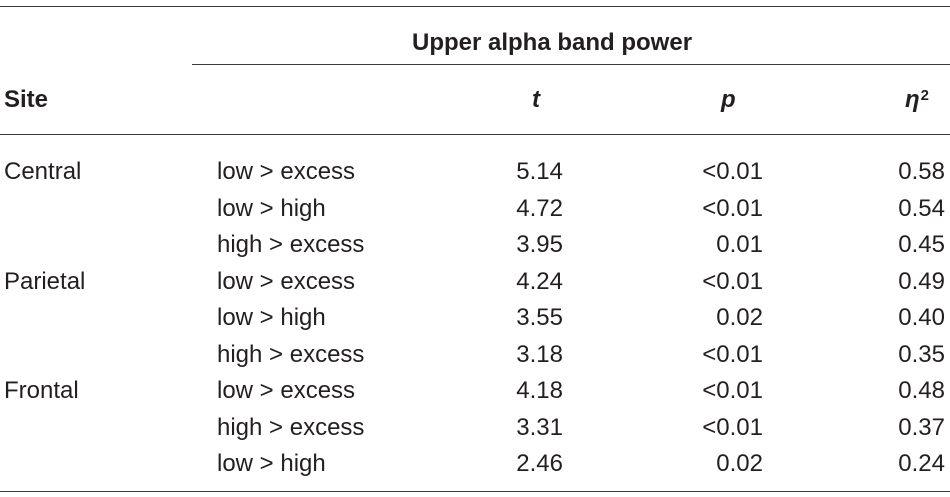  What do you see at coordinates (539, 281) in the screenshot?
I see `cell-t: 4.24` at bounding box center [539, 281].